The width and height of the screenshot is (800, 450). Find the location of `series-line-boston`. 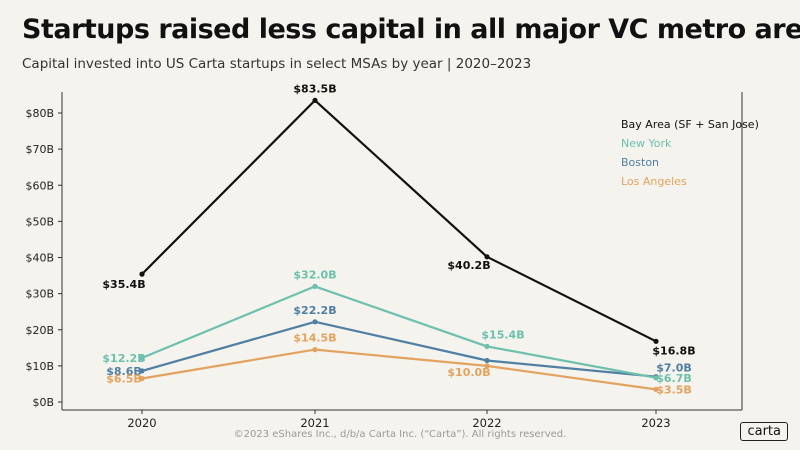

series-line-boston is located at coordinates (399, 349).